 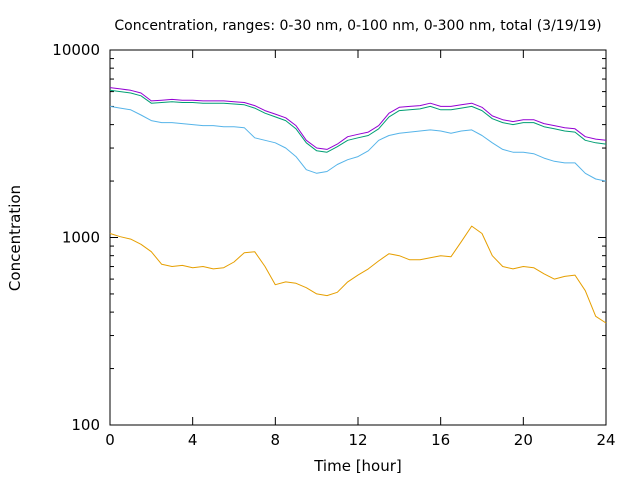 What do you see at coordinates (357, 466) in the screenshot?
I see `x-axis-label: Time [hour]` at bounding box center [357, 466].